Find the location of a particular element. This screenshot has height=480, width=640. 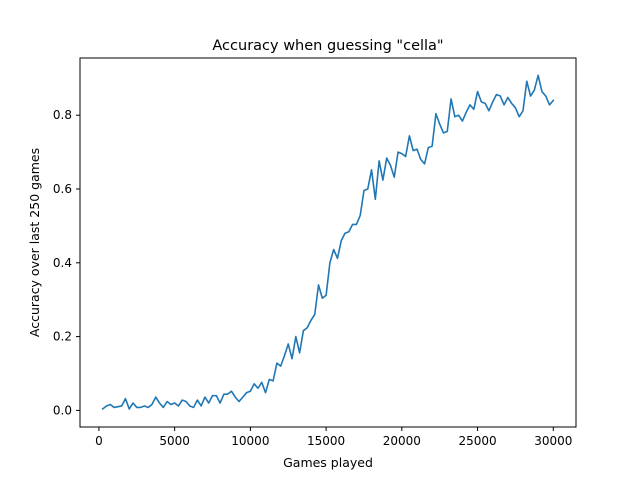

y-axis-ticks: 0.0 0.2 0.4 0.6 0.8 is located at coordinates (66, 262).